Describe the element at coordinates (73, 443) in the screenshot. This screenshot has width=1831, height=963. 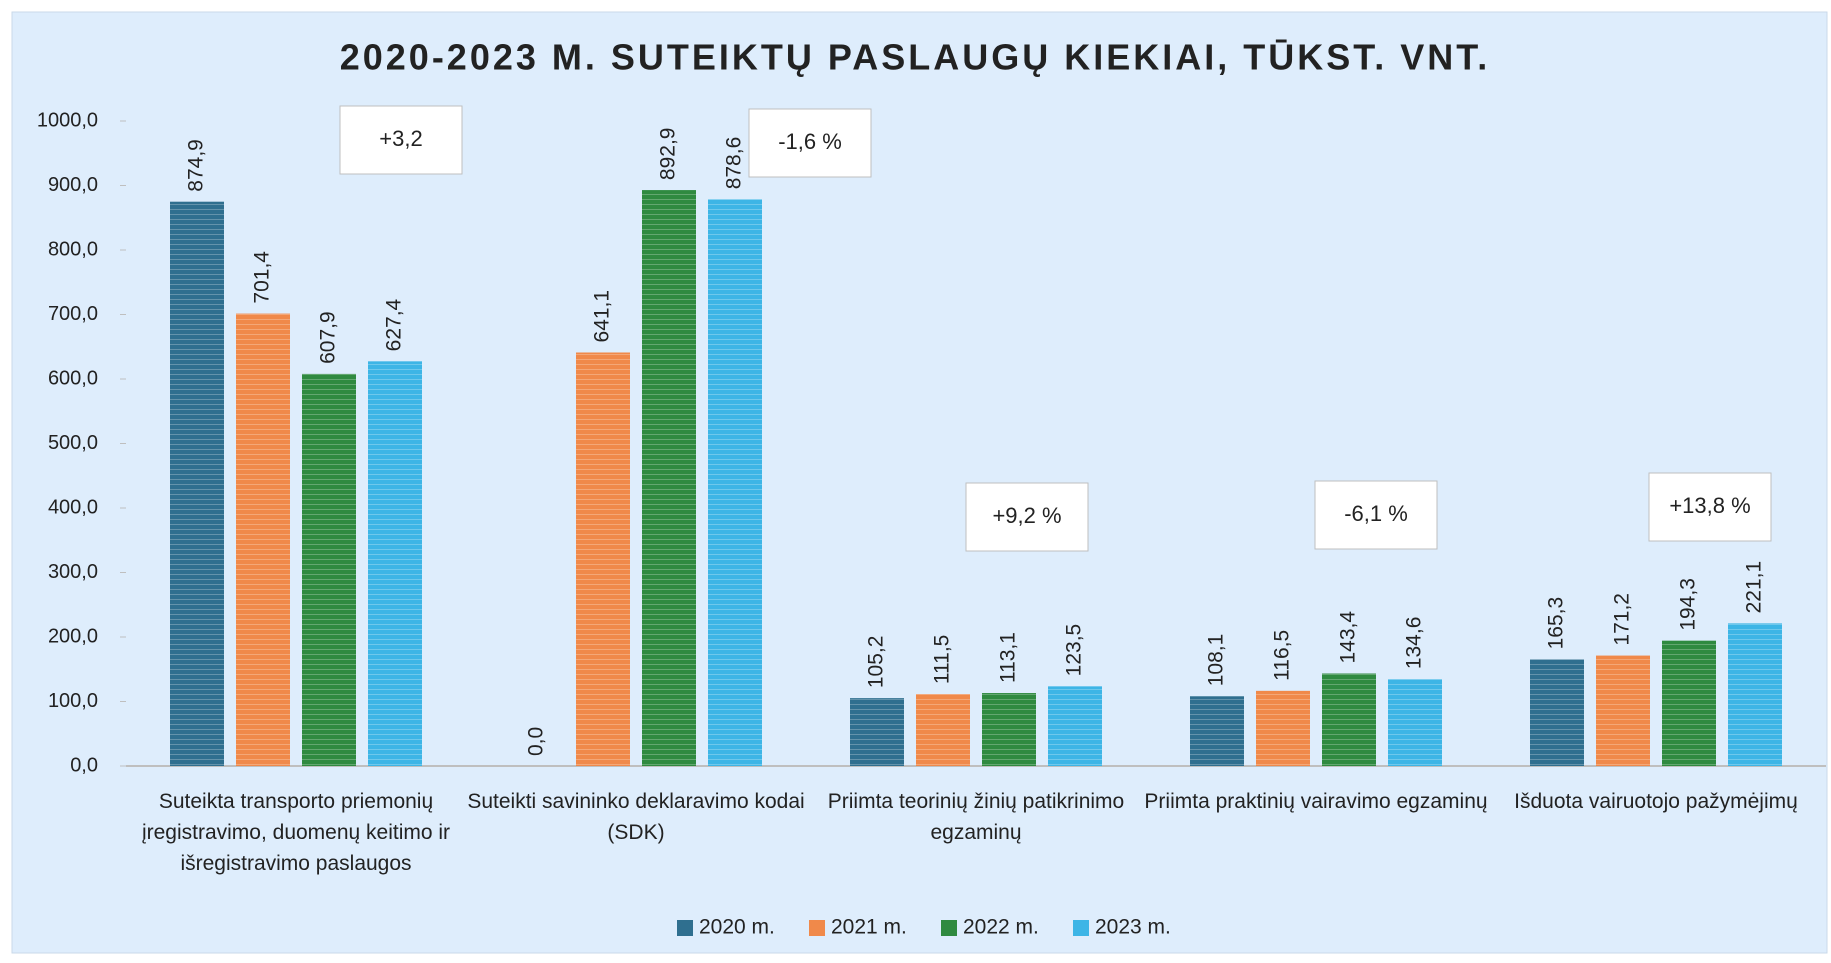
I see `y-tick-label: 500,0` at that location.